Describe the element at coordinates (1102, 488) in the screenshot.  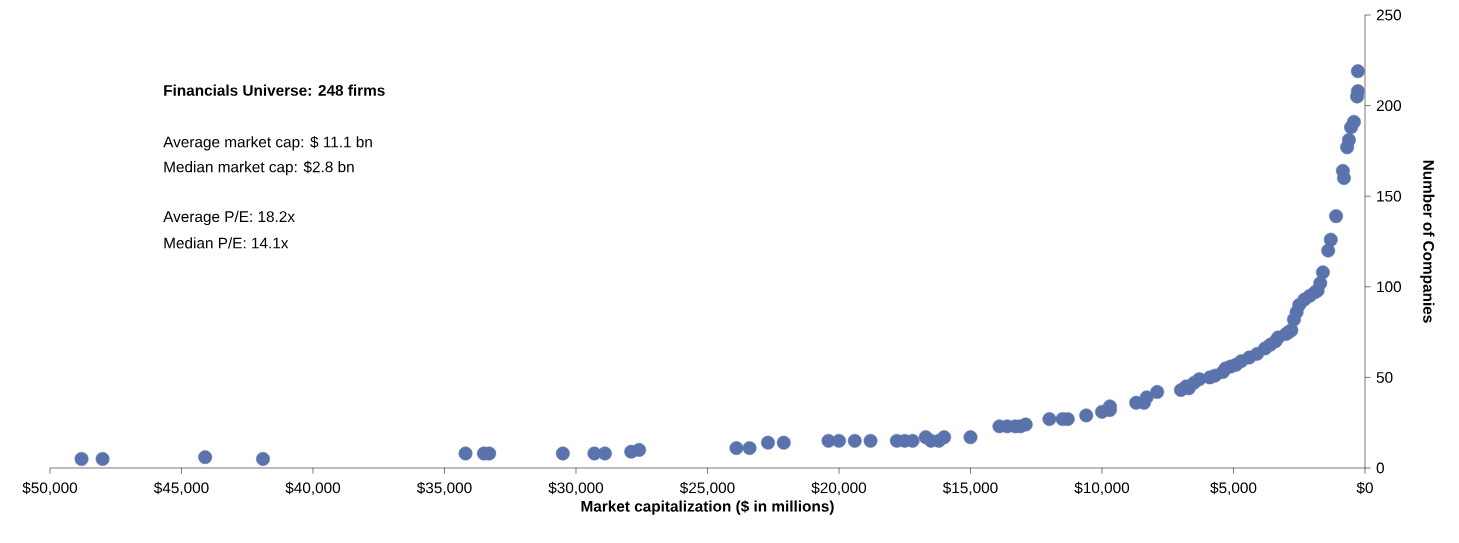
I see `x-tick-label: $10,000` at that location.